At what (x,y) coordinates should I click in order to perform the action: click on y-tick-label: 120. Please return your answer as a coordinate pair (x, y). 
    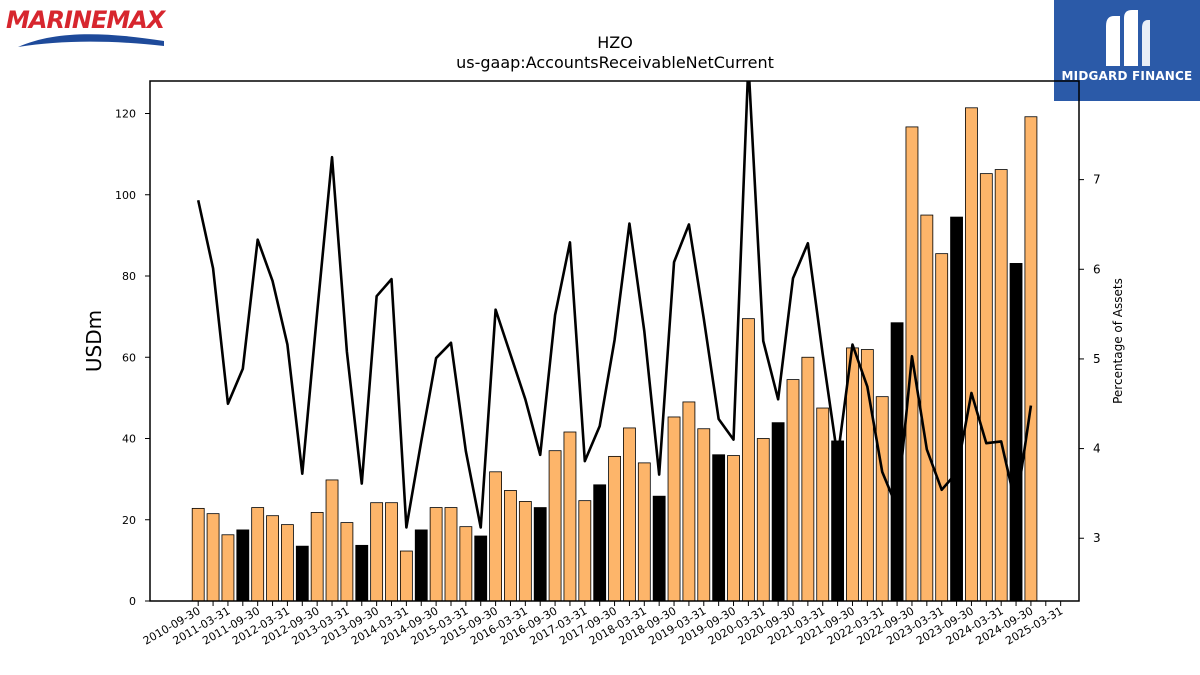
    Looking at the image, I should click on (125, 114).